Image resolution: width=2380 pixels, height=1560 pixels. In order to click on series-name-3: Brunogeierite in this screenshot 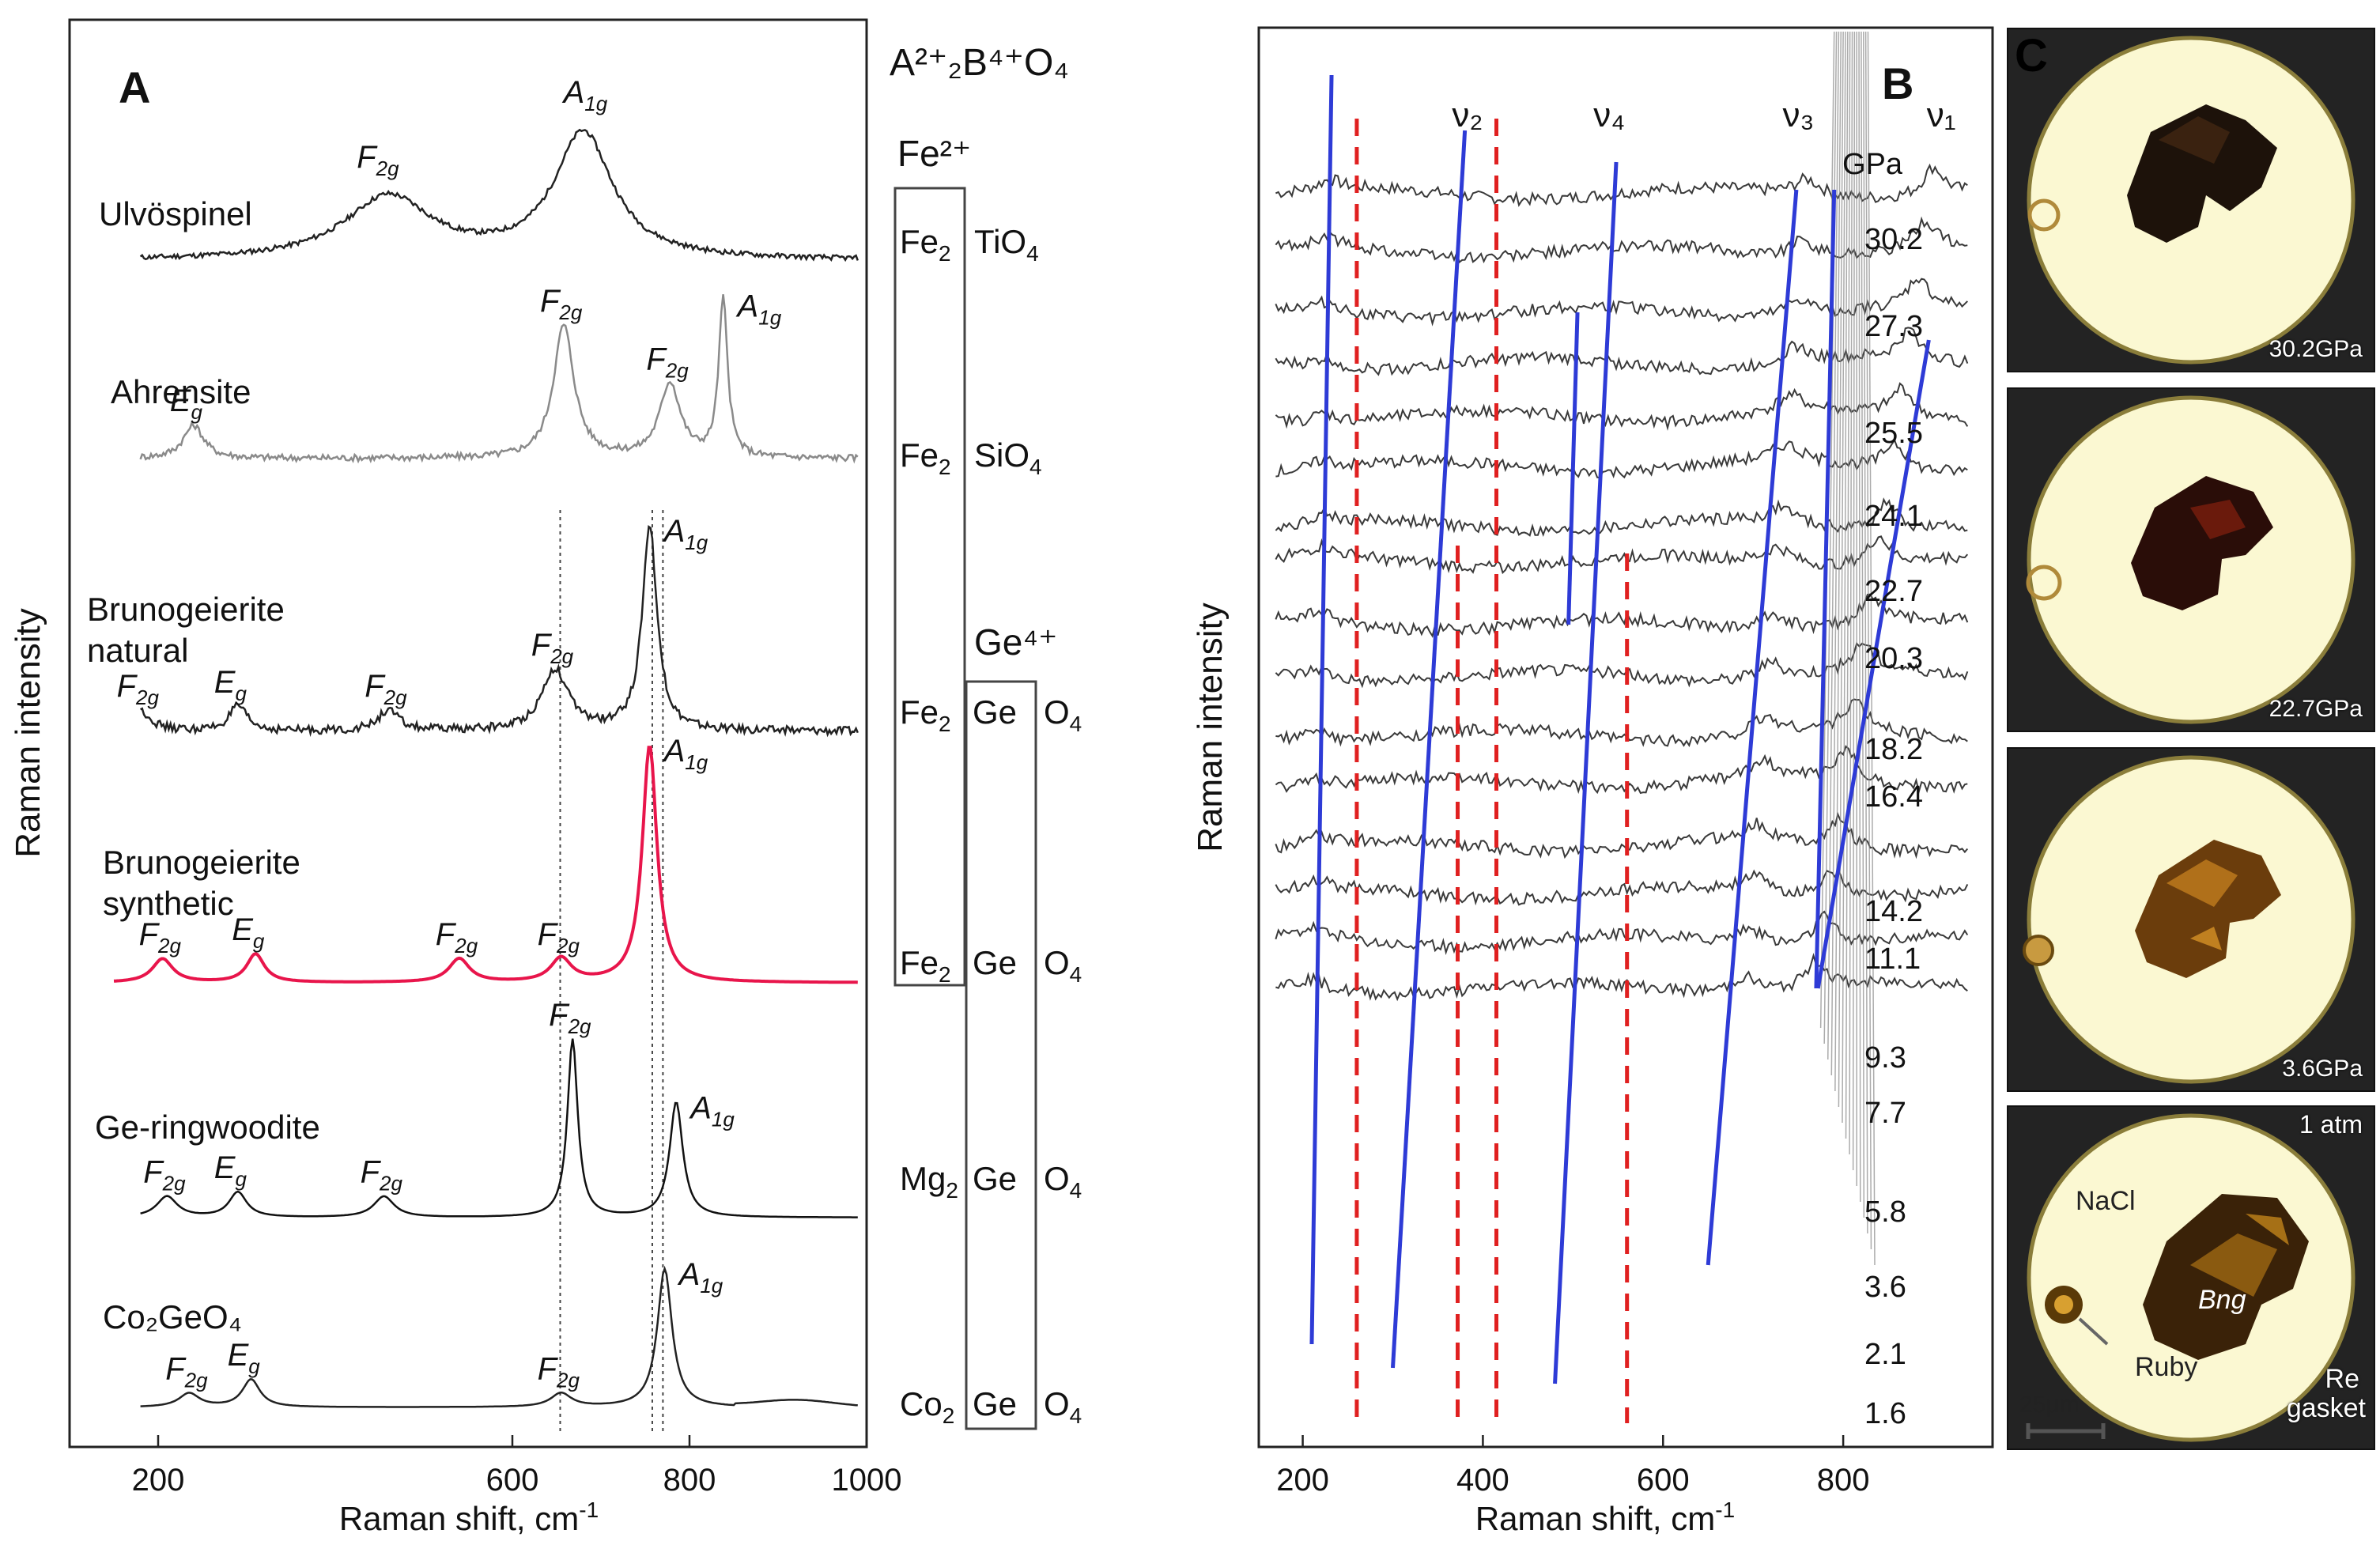, I will do `click(201, 863)`.